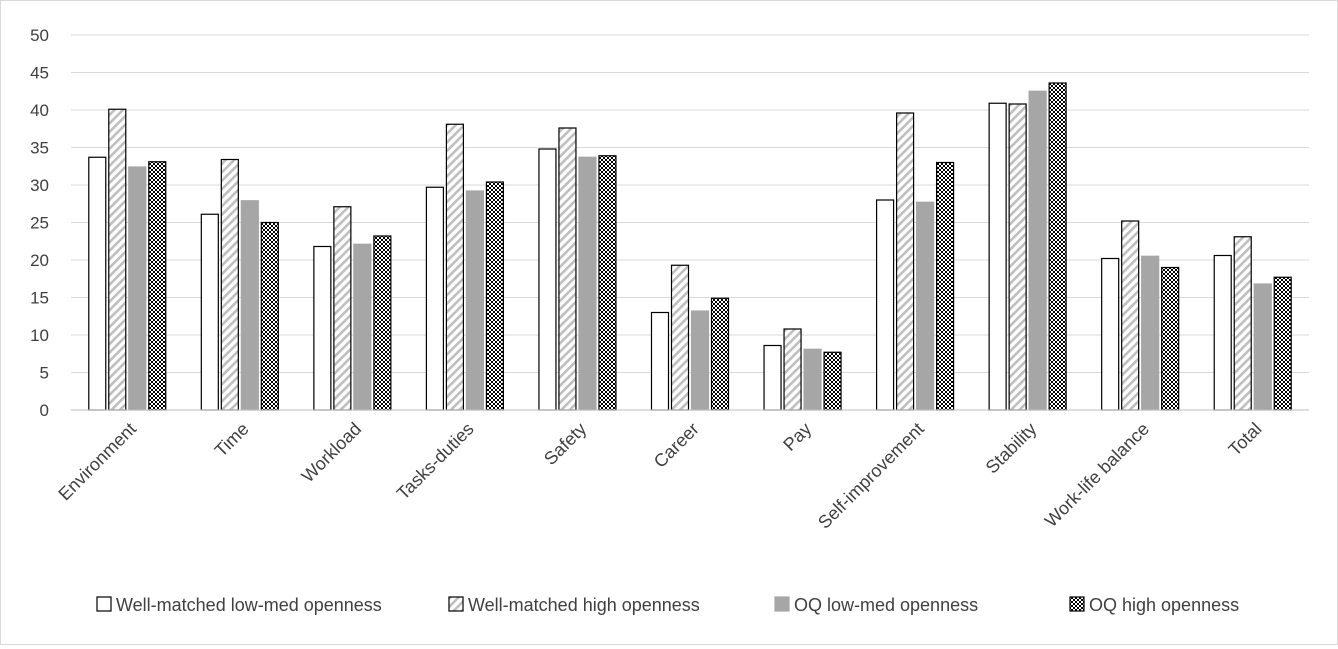 Image resolution: width=1338 pixels, height=649 pixels. Describe the element at coordinates (44, 373) in the screenshot. I see `y-tick-label: 5` at that location.